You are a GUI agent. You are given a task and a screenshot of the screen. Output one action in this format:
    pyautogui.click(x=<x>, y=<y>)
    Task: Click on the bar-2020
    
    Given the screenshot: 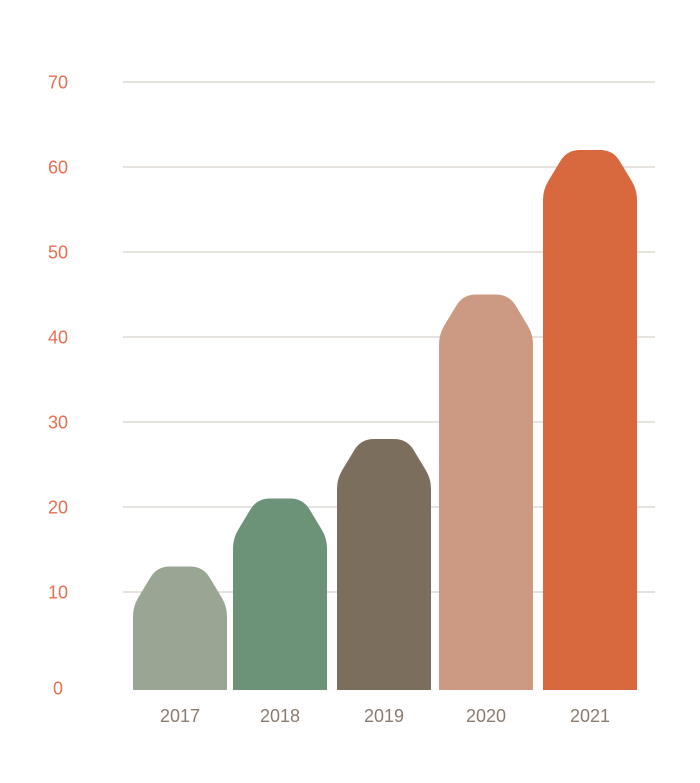 What is the action you would take?
    pyautogui.click(x=486, y=492)
    